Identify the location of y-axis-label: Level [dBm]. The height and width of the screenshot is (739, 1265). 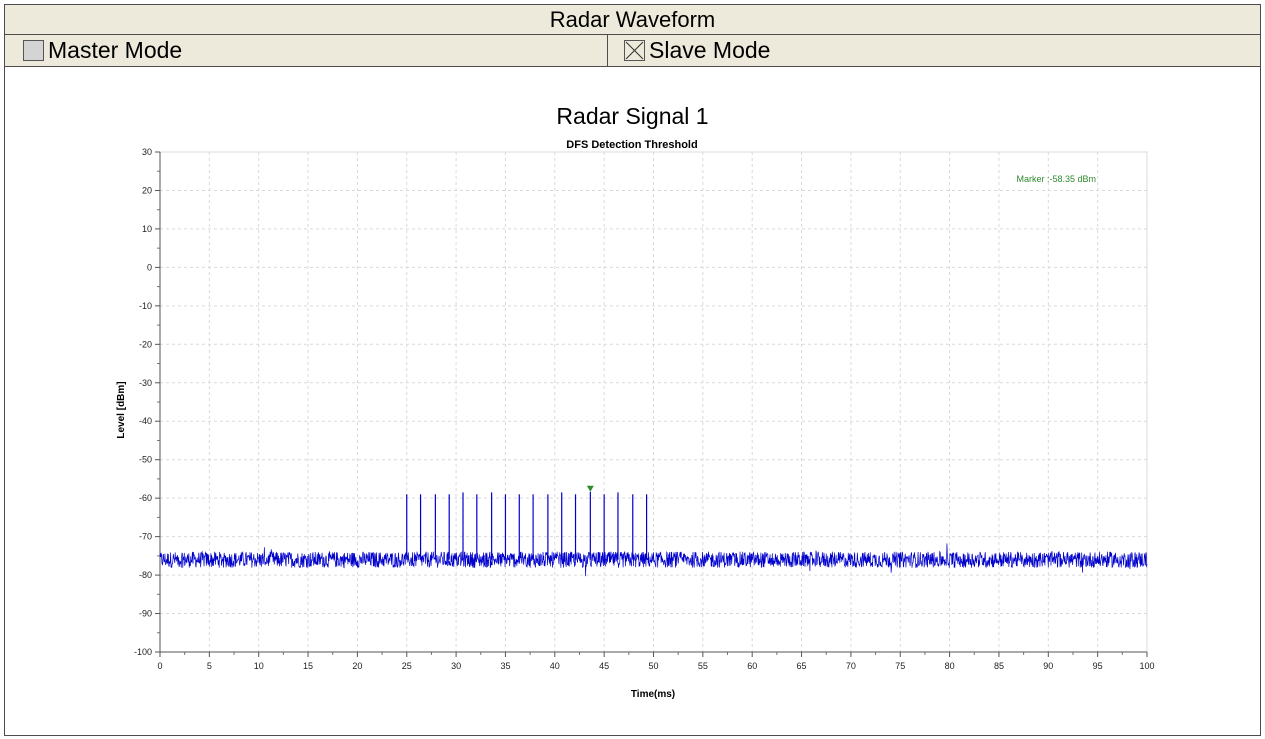
(121, 409).